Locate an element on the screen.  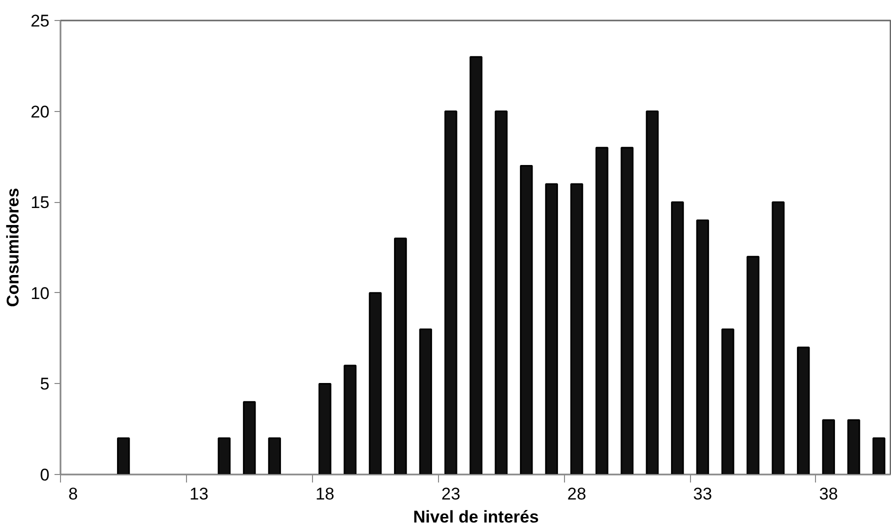
x-tick-label: 18 is located at coordinates (324, 494).